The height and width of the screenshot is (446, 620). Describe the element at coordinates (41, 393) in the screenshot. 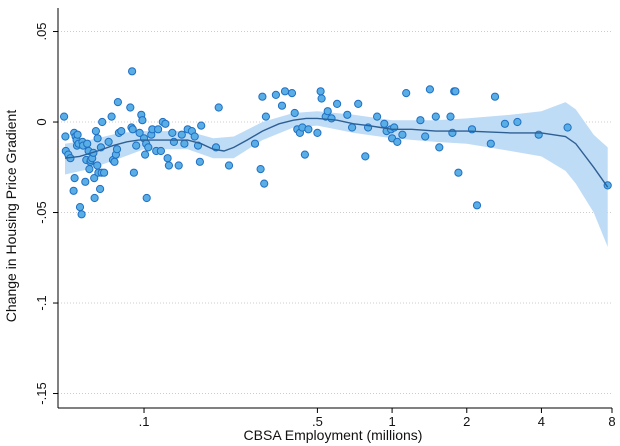

I see `y-tick-label: -.15` at that location.